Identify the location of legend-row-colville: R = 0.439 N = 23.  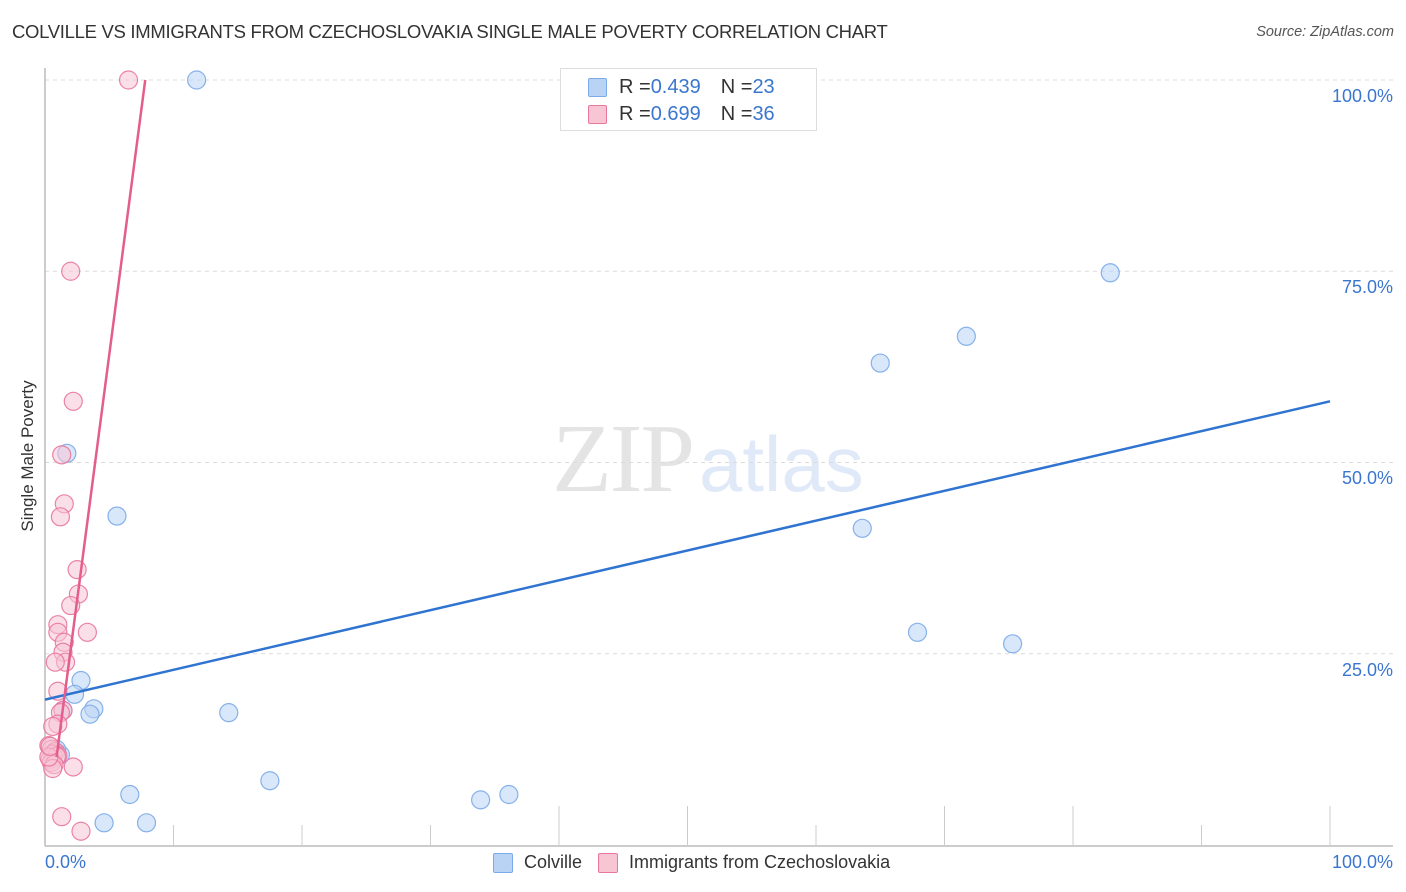
(681, 87).